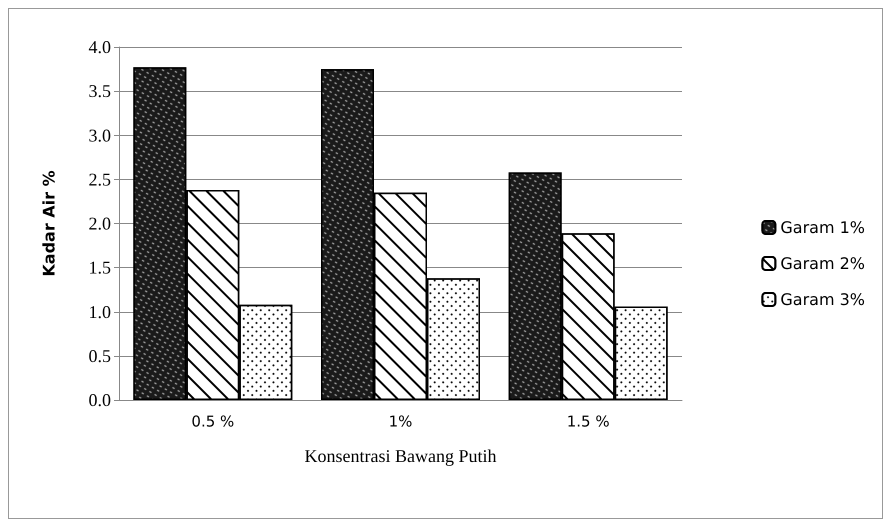 This screenshot has height=527, width=891. What do you see at coordinates (99, 312) in the screenshot?
I see `y-tick-label: 1.0` at bounding box center [99, 312].